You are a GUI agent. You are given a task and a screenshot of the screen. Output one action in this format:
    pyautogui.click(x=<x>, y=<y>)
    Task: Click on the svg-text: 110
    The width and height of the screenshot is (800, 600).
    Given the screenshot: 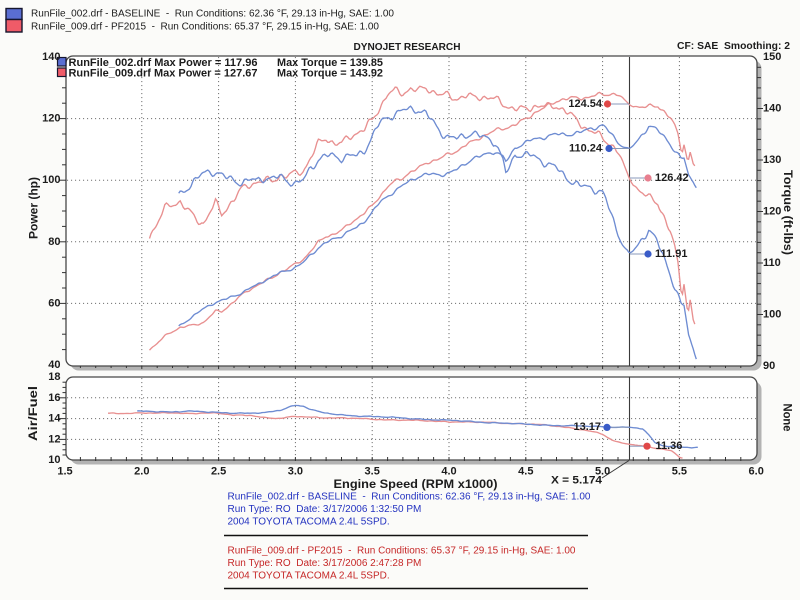 What is the action you would take?
    pyautogui.click(x=772, y=263)
    